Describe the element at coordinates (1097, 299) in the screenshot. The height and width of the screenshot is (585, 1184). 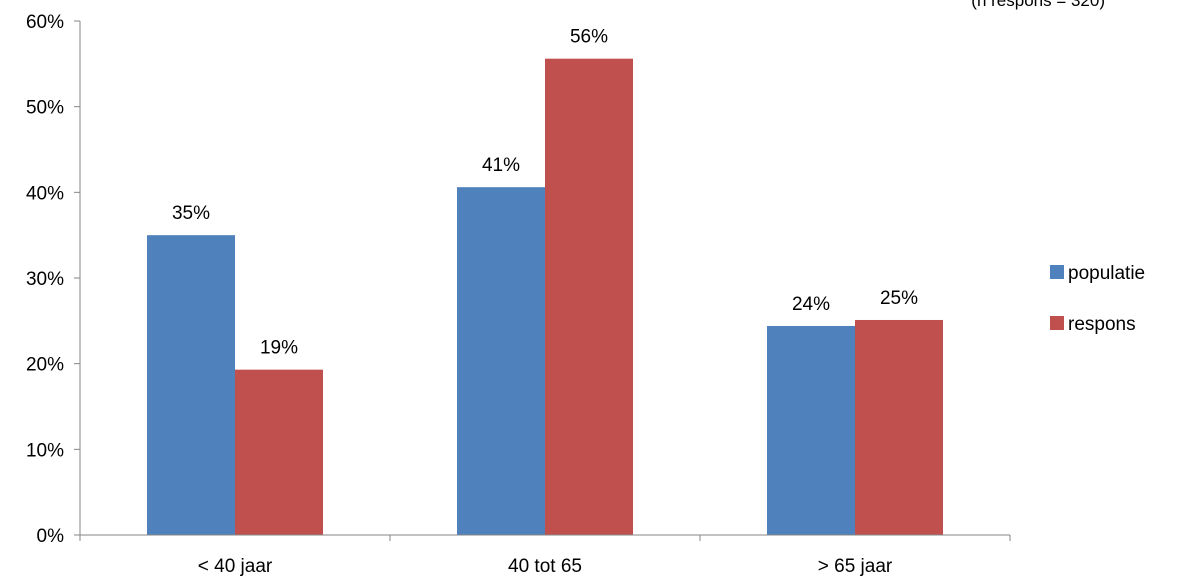
I see `legend: populatie respons` at that location.